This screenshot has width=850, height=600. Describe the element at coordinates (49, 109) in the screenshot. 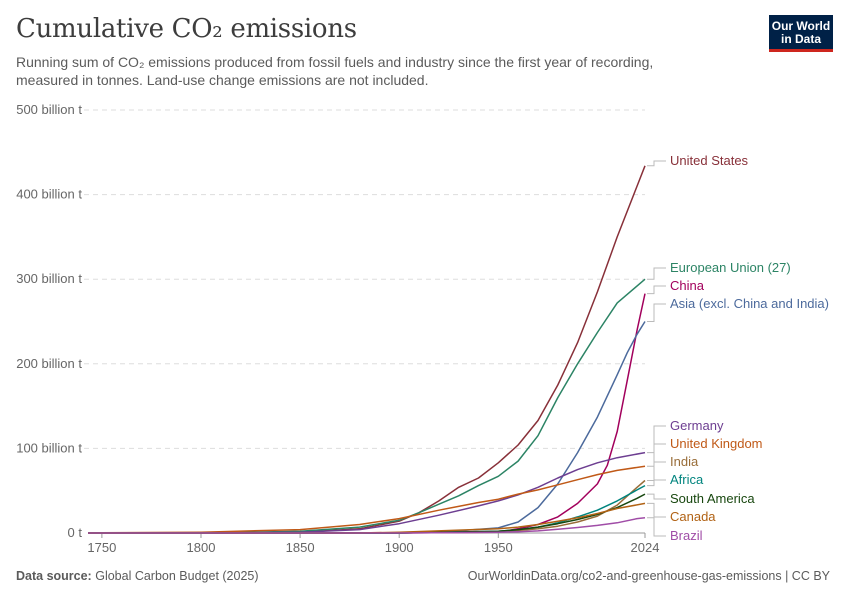

I see `y-tick-label: 500 billion t` at that location.